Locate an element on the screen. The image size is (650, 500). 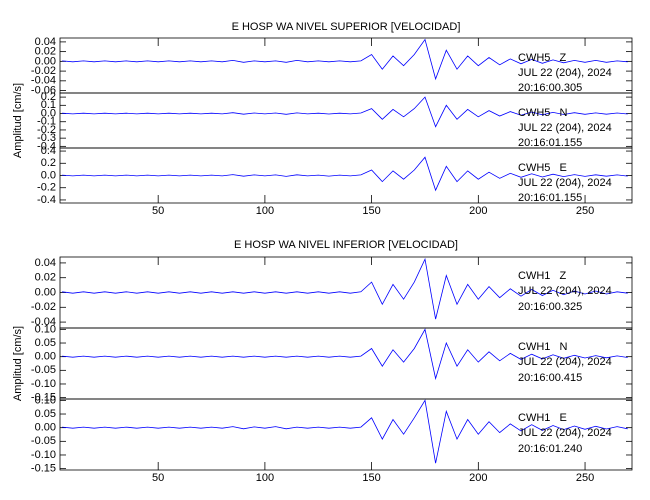
station-label: CWH5 N is located at coordinates (543, 113).